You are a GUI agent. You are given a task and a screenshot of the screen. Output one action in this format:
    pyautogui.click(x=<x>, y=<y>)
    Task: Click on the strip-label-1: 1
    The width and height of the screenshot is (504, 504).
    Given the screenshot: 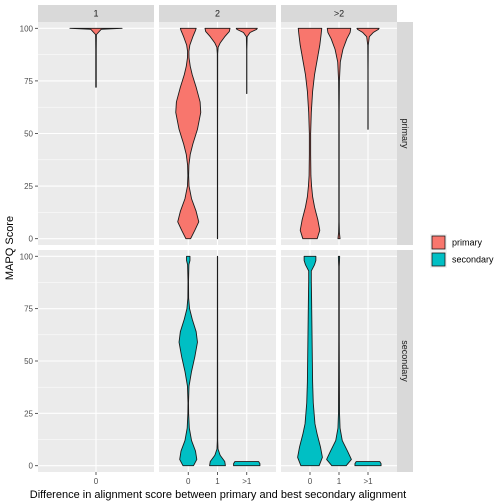 What is the action you would take?
    pyautogui.click(x=95, y=14)
    